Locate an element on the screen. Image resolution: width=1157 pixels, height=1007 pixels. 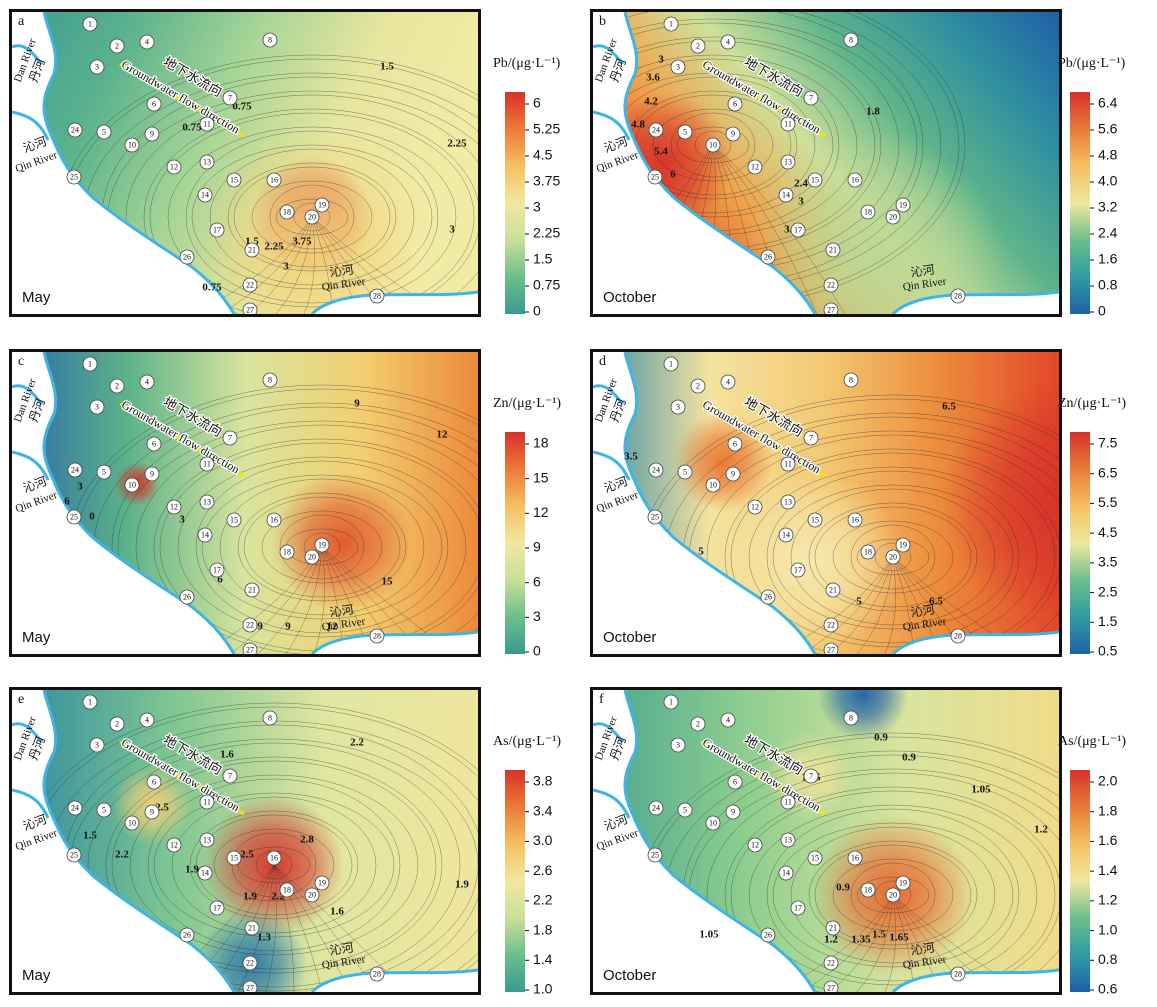
well-id: 26 is located at coordinates (187, 934).